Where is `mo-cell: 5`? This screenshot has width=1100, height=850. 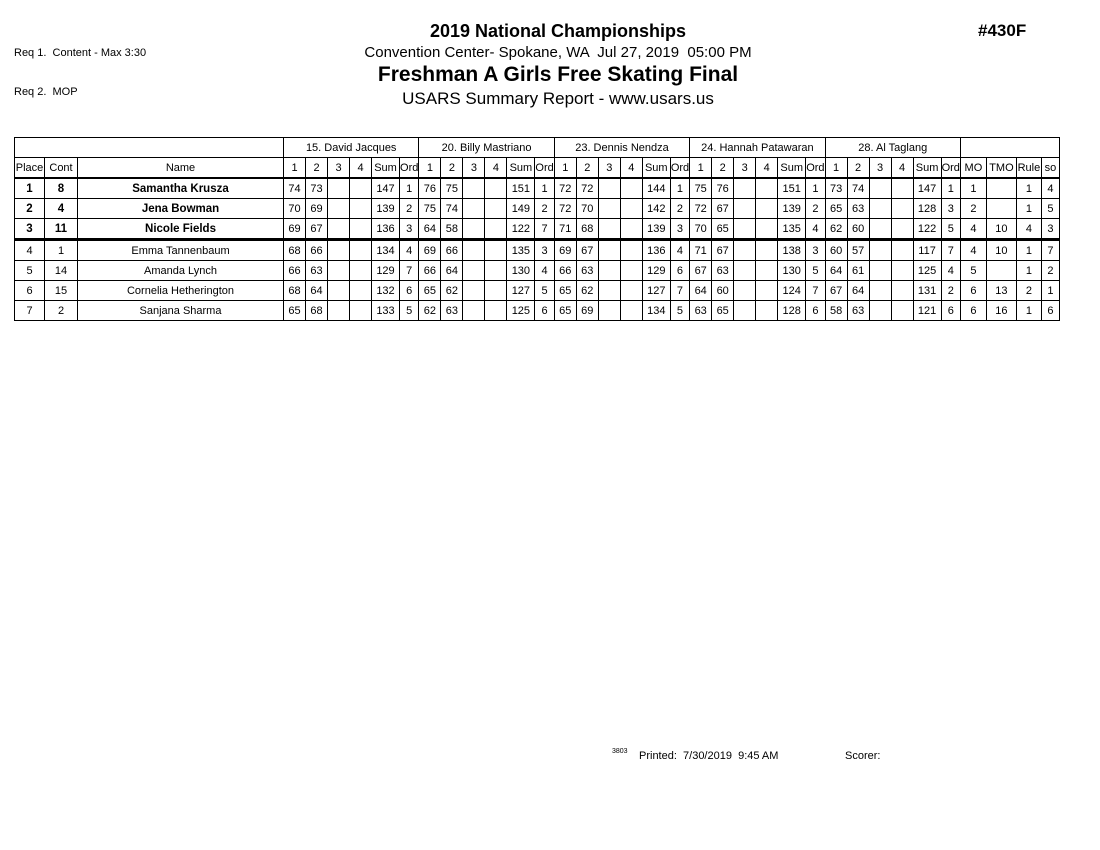 mo-cell: 5 is located at coordinates (973, 270).